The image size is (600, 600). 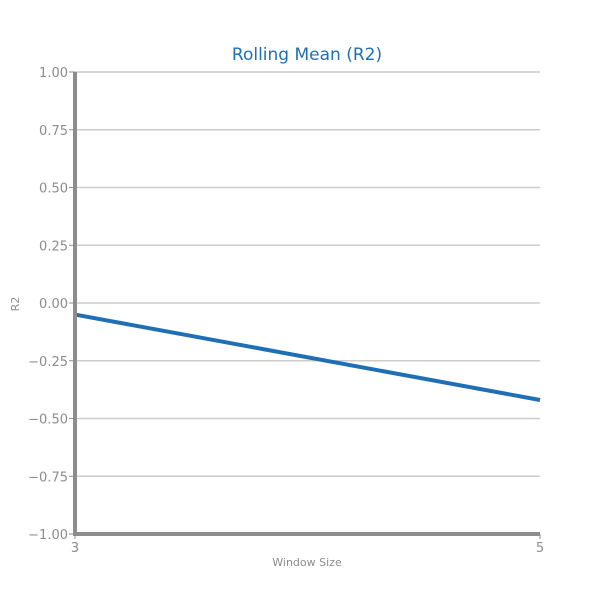 What do you see at coordinates (48, 535) in the screenshot?
I see `y-tick-label: −1.00` at bounding box center [48, 535].